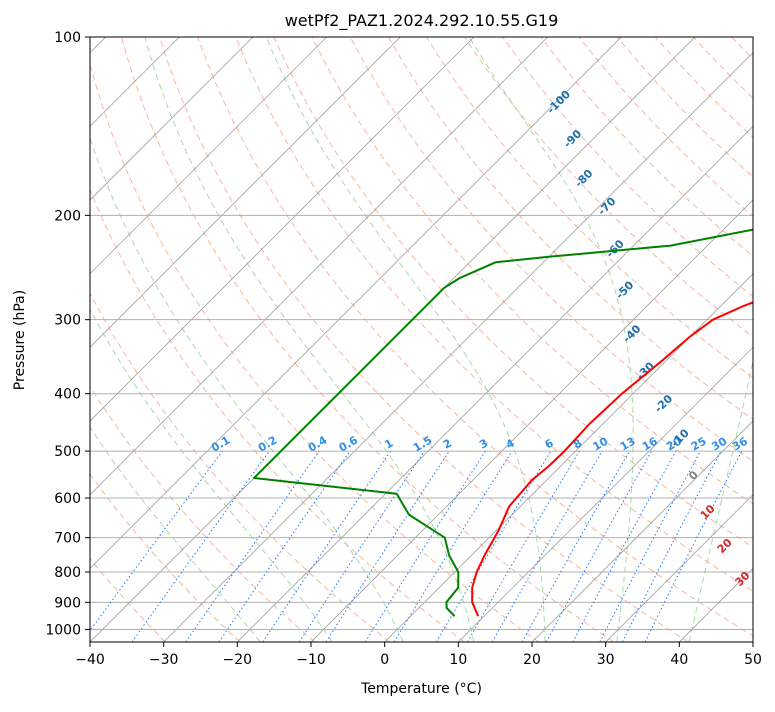 This screenshot has width=775, height=712. What do you see at coordinates (67, 539) in the screenshot?
I see `y-tick-label: 700` at bounding box center [67, 539].